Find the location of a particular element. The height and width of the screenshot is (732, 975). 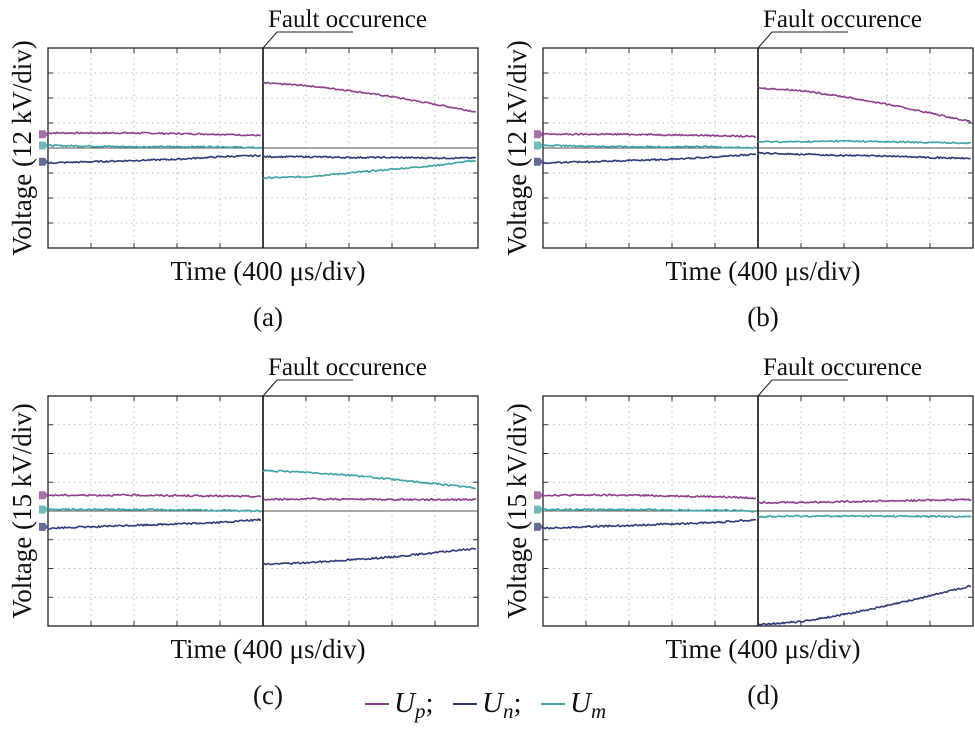

legend-entry-m: Um is located at coordinates (573, 705).